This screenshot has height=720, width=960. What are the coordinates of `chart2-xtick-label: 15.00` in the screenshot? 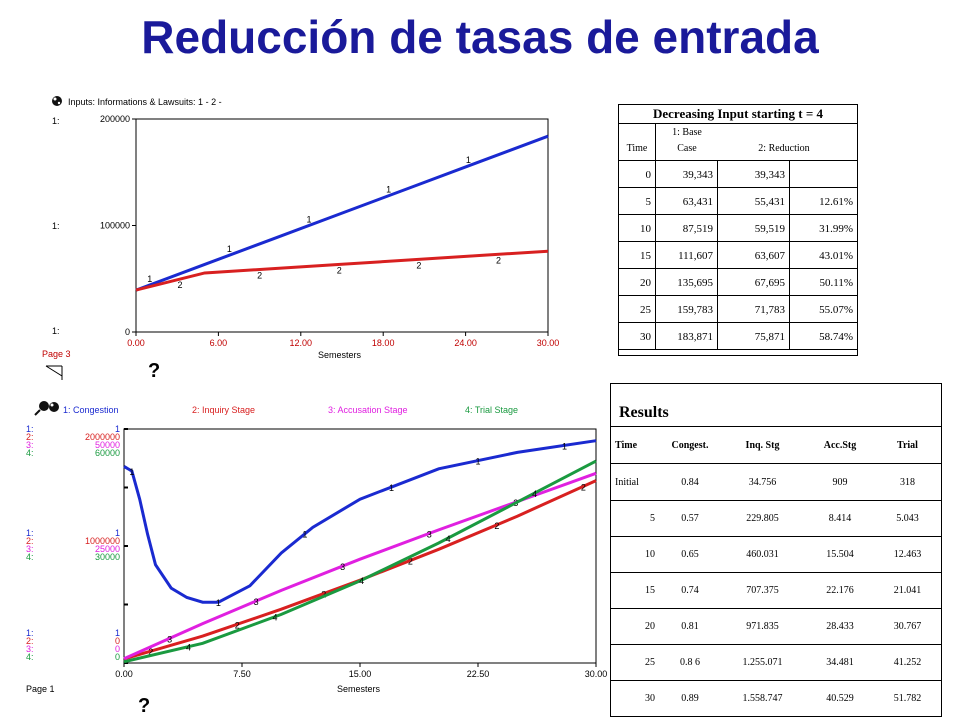 It's located at (360, 674).